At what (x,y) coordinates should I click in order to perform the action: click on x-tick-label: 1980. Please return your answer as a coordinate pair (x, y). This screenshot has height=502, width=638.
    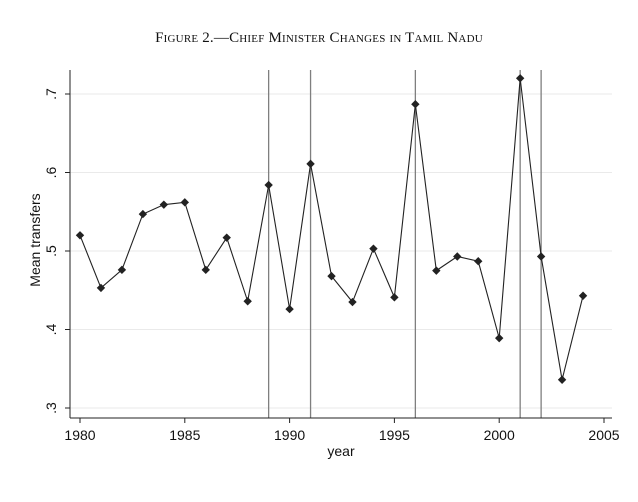
    Looking at the image, I should click on (79, 435).